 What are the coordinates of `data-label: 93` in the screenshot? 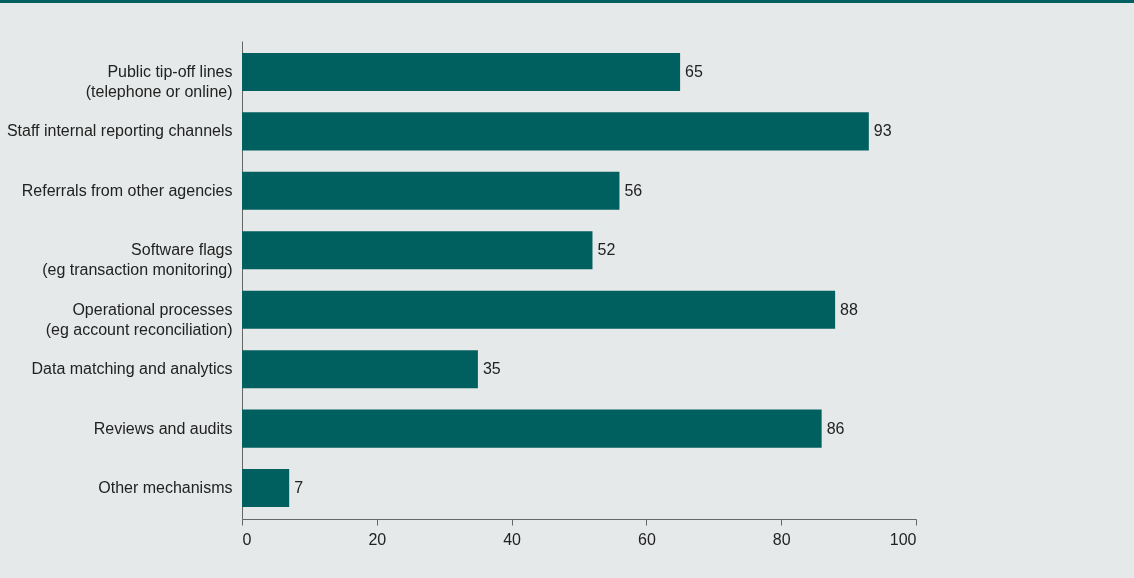 It's located at (882, 131).